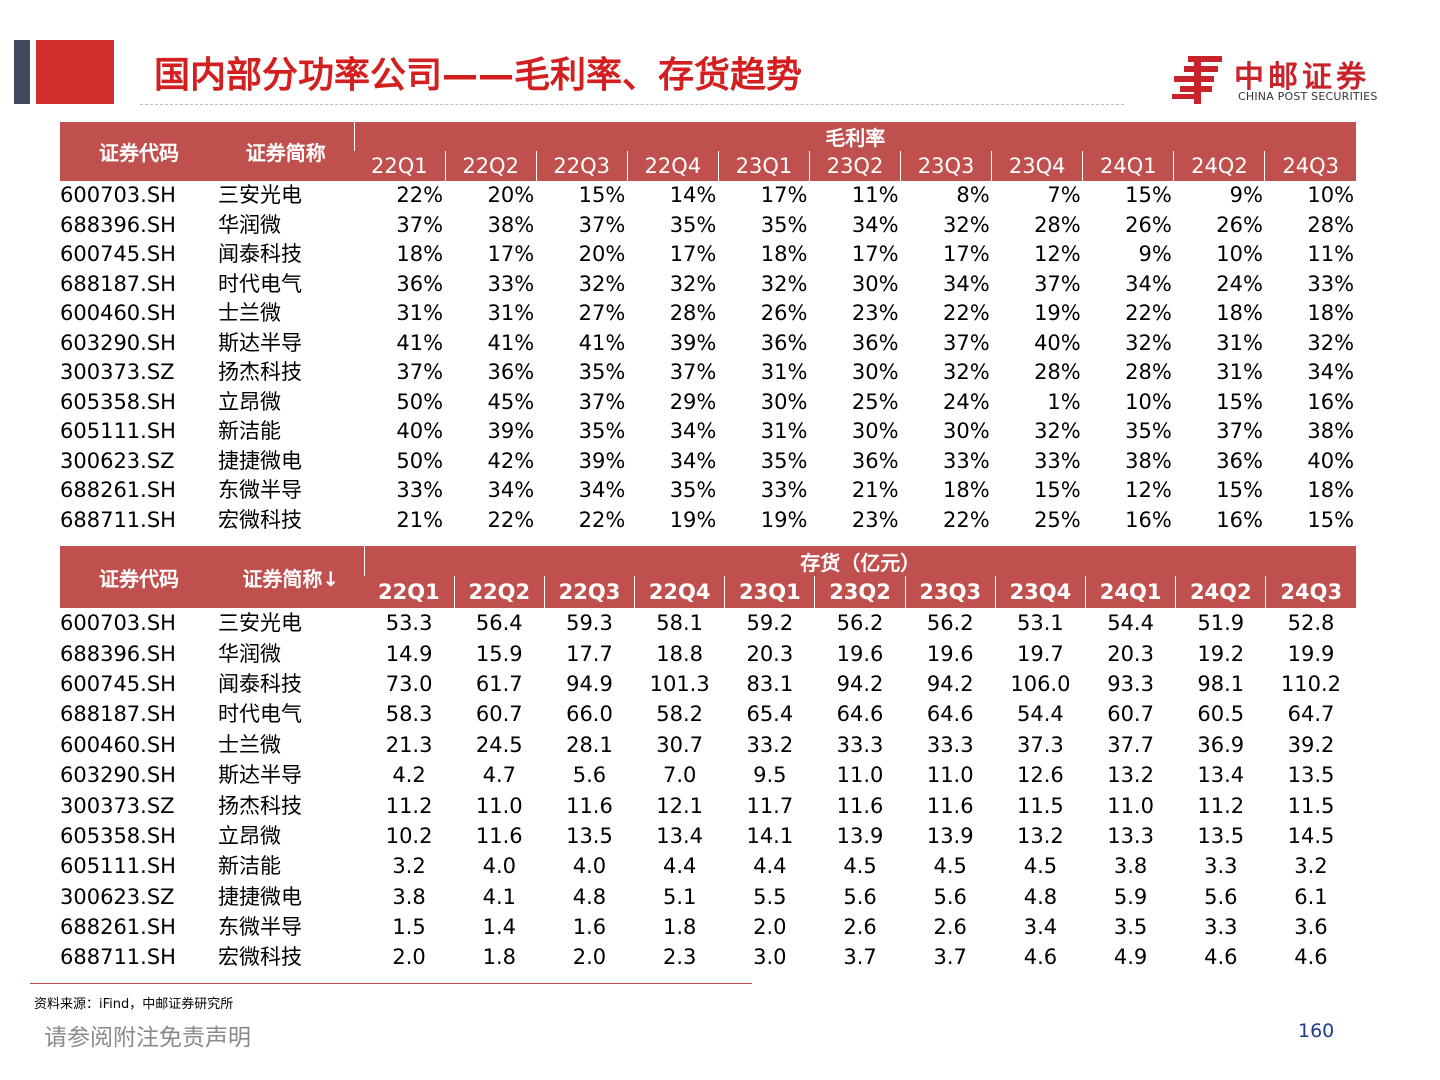  Describe the element at coordinates (117, 896) in the screenshot. I see `security-code: 300623.SZ` at that location.